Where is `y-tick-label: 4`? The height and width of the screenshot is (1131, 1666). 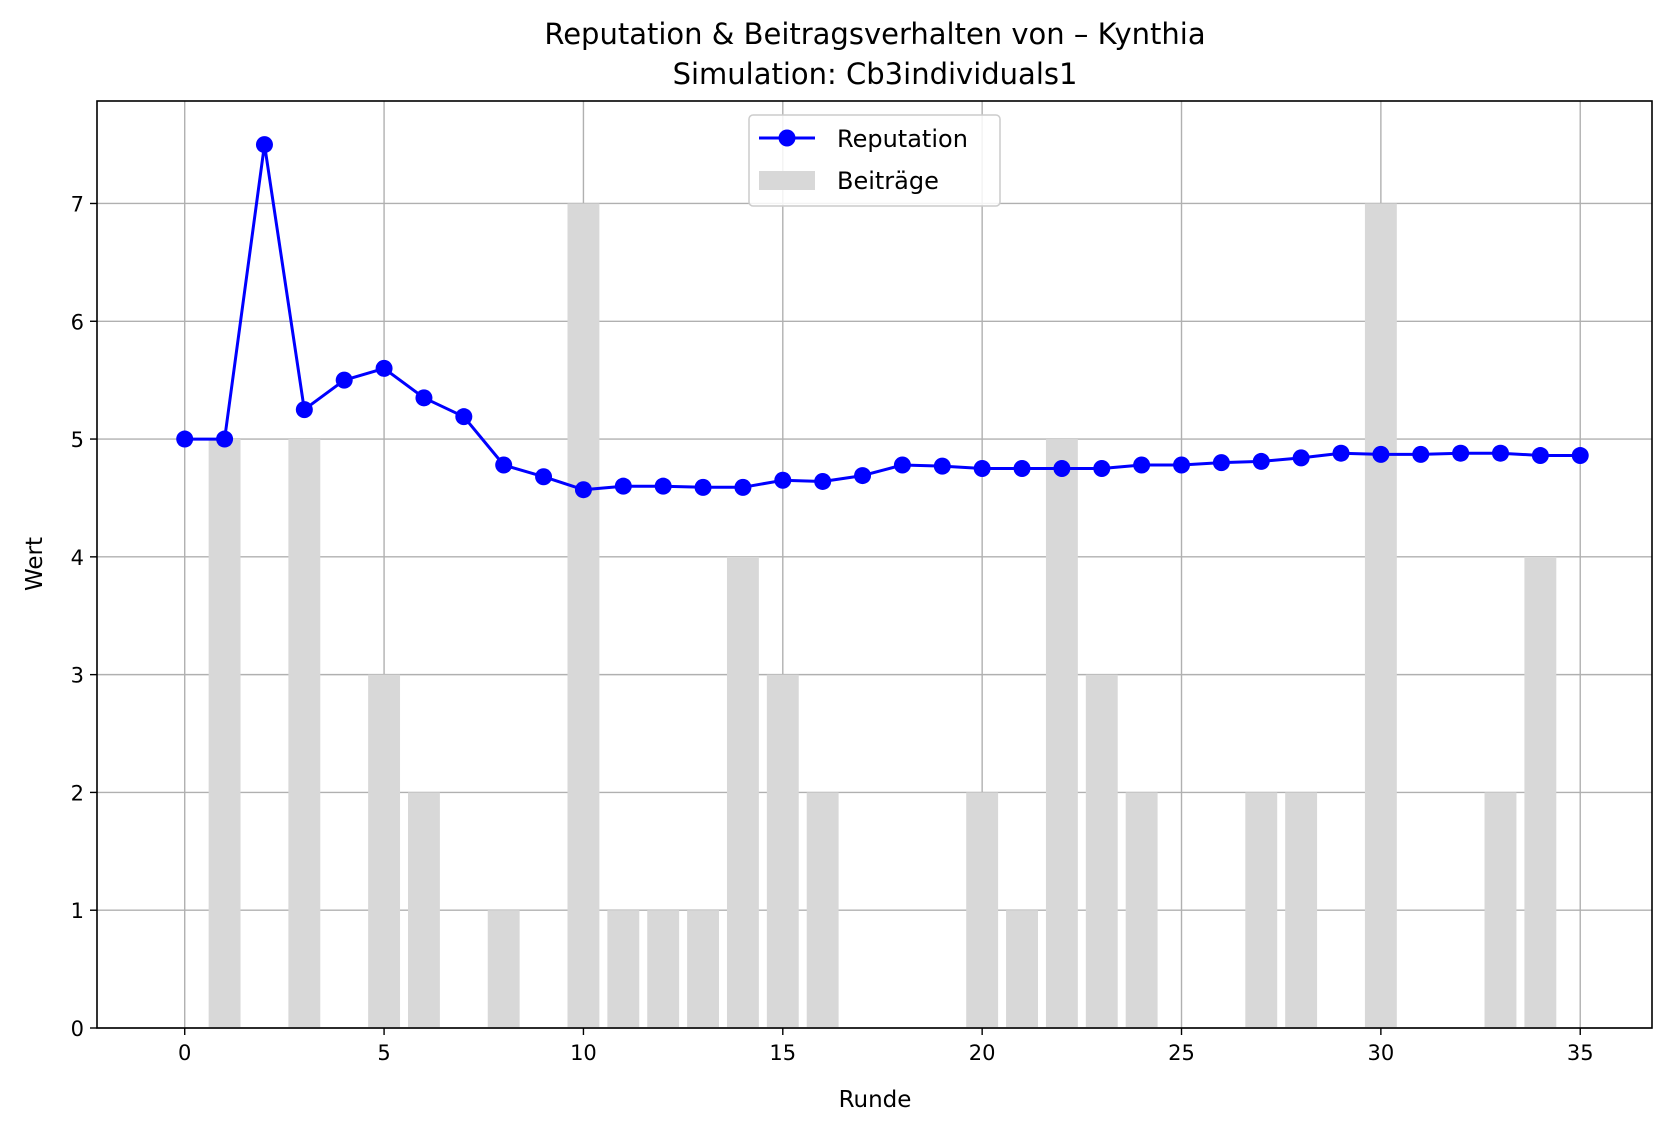
y-tick-label: 4 is located at coordinates (77, 558).